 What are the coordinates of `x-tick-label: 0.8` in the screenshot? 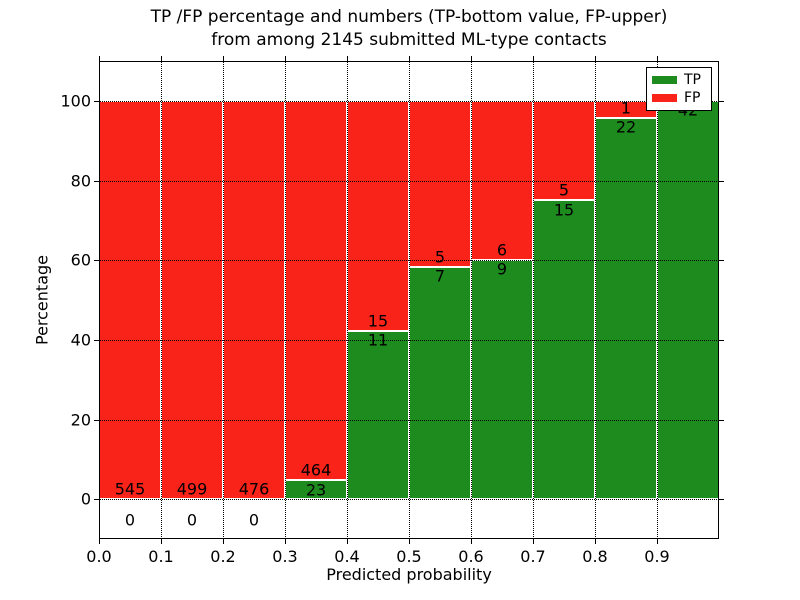 It's located at (595, 556).